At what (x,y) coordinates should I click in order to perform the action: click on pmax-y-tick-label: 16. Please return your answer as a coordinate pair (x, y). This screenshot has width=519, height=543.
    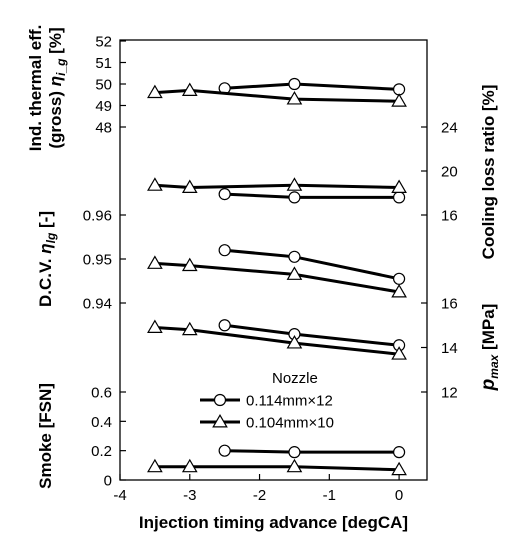
    Looking at the image, I should click on (449, 304).